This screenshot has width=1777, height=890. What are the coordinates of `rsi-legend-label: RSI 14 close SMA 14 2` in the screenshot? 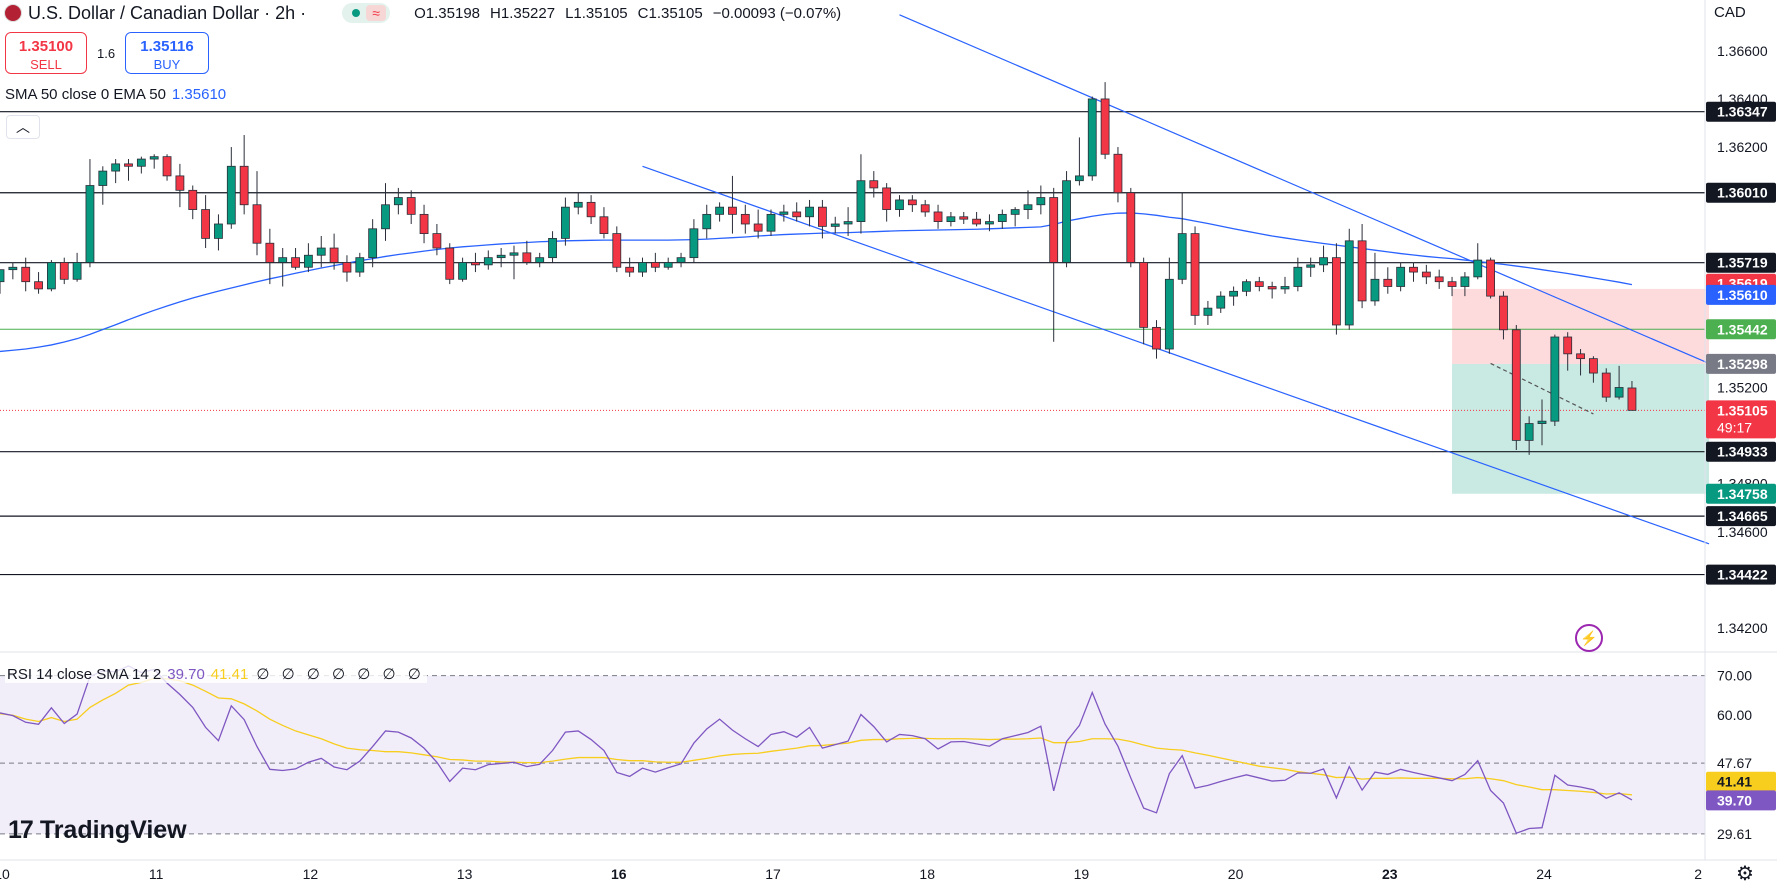 It's located at (84, 674).